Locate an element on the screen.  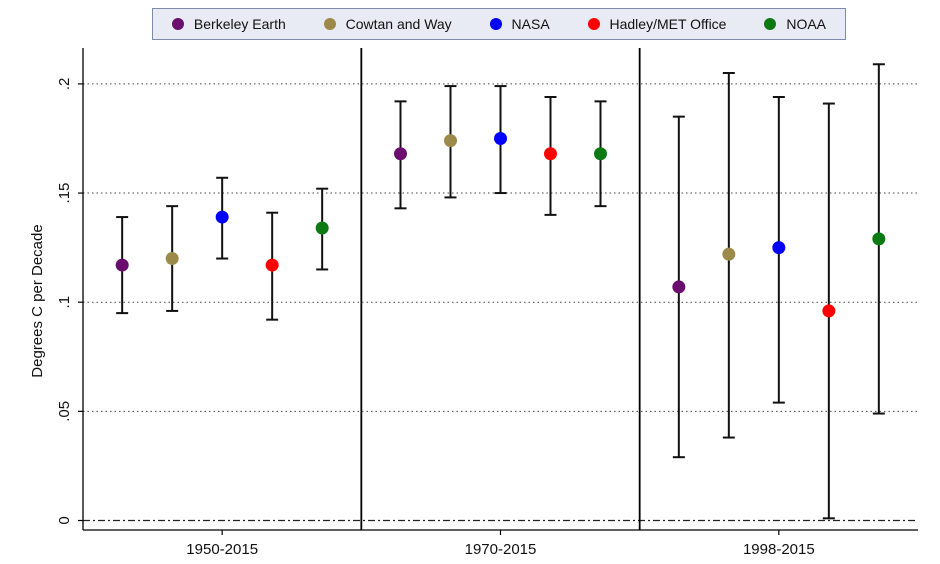
legend-item: Berkeley Earth is located at coordinates (228, 24).